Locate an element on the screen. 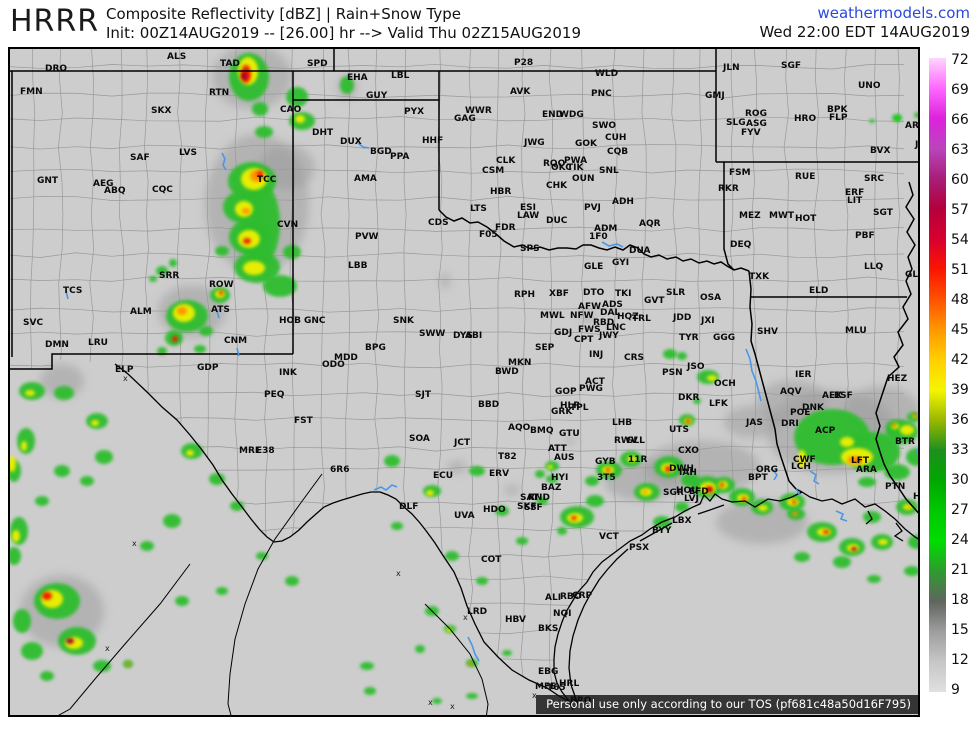 The height and width of the screenshot is (735, 980). station-label: E38 is located at coordinates (265, 451).